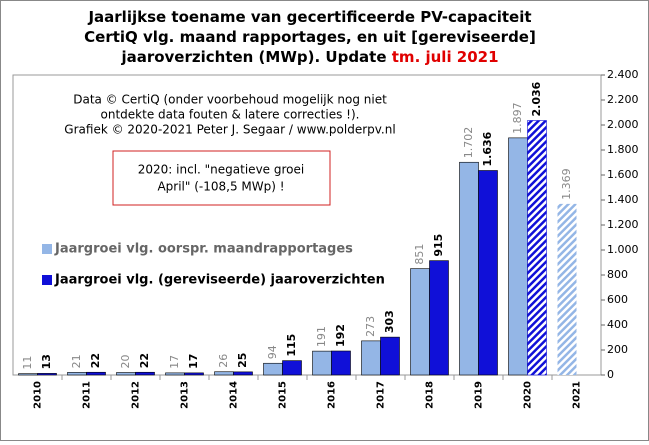 The width and height of the screenshot is (649, 445). What do you see at coordinates (340, 335) in the screenshot?
I see `value-label: 192` at bounding box center [340, 335].